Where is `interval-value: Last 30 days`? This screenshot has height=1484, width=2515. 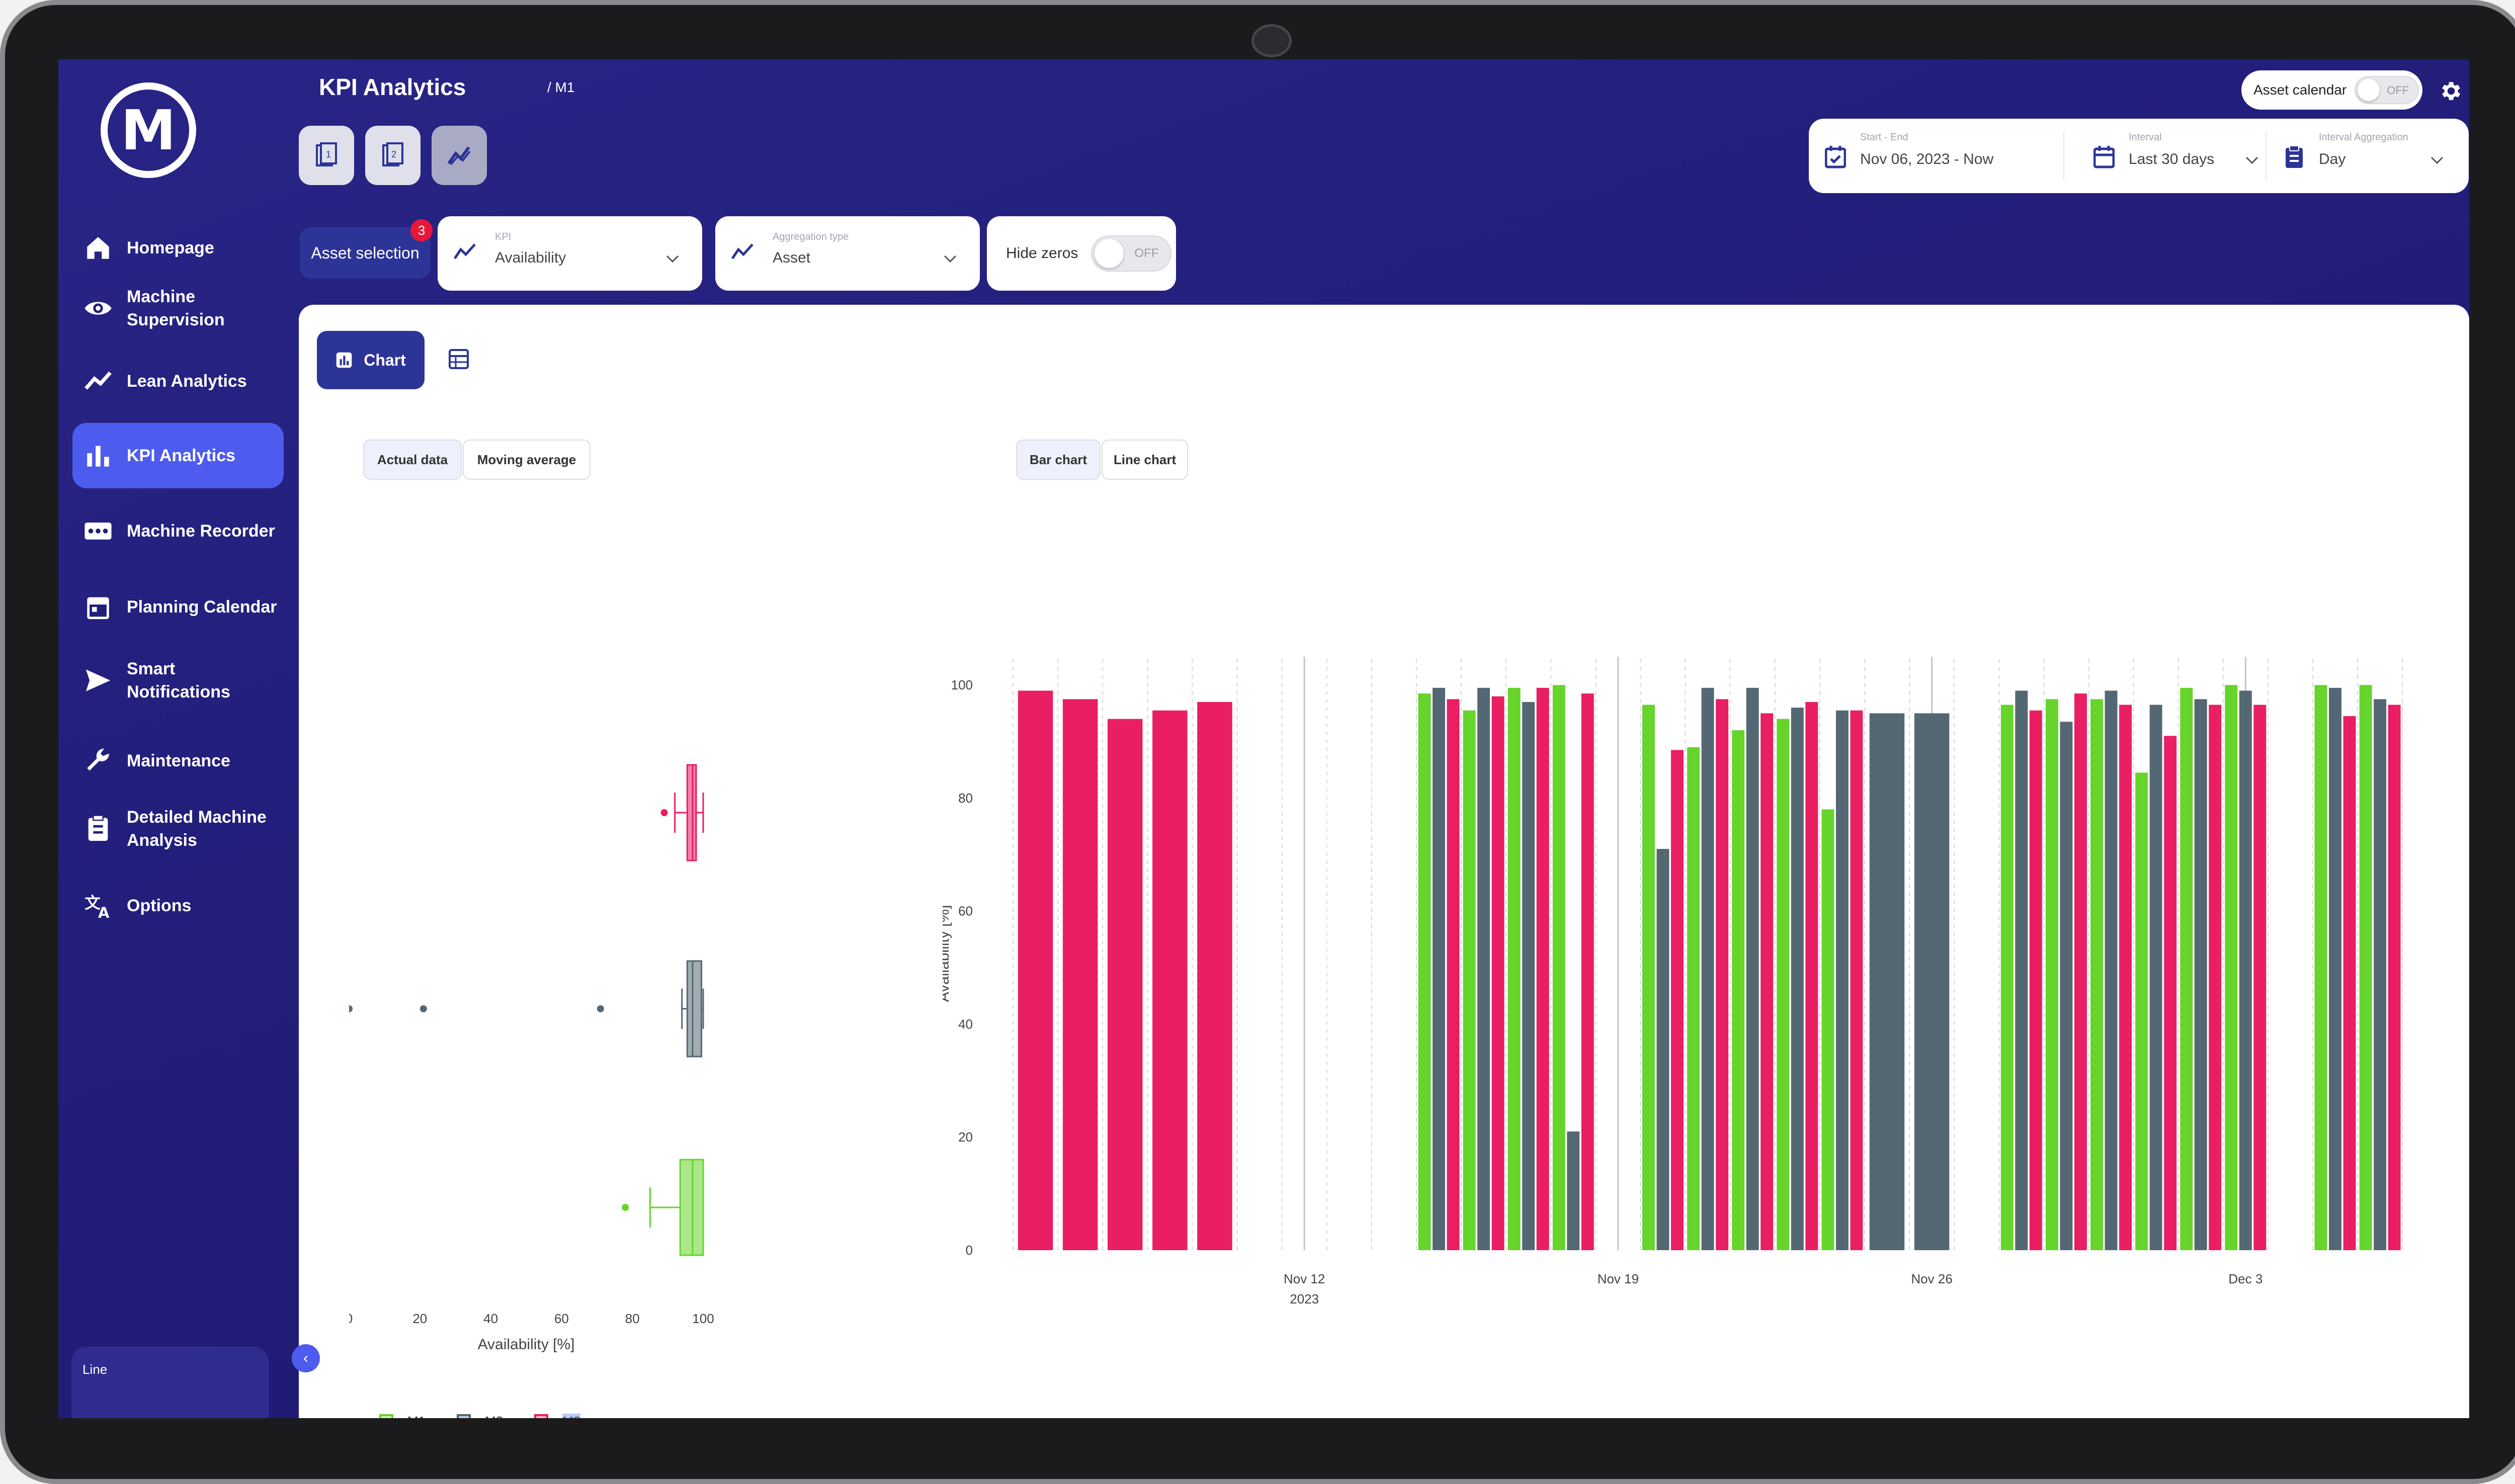
interval-value: Last 30 days is located at coordinates (2172, 159).